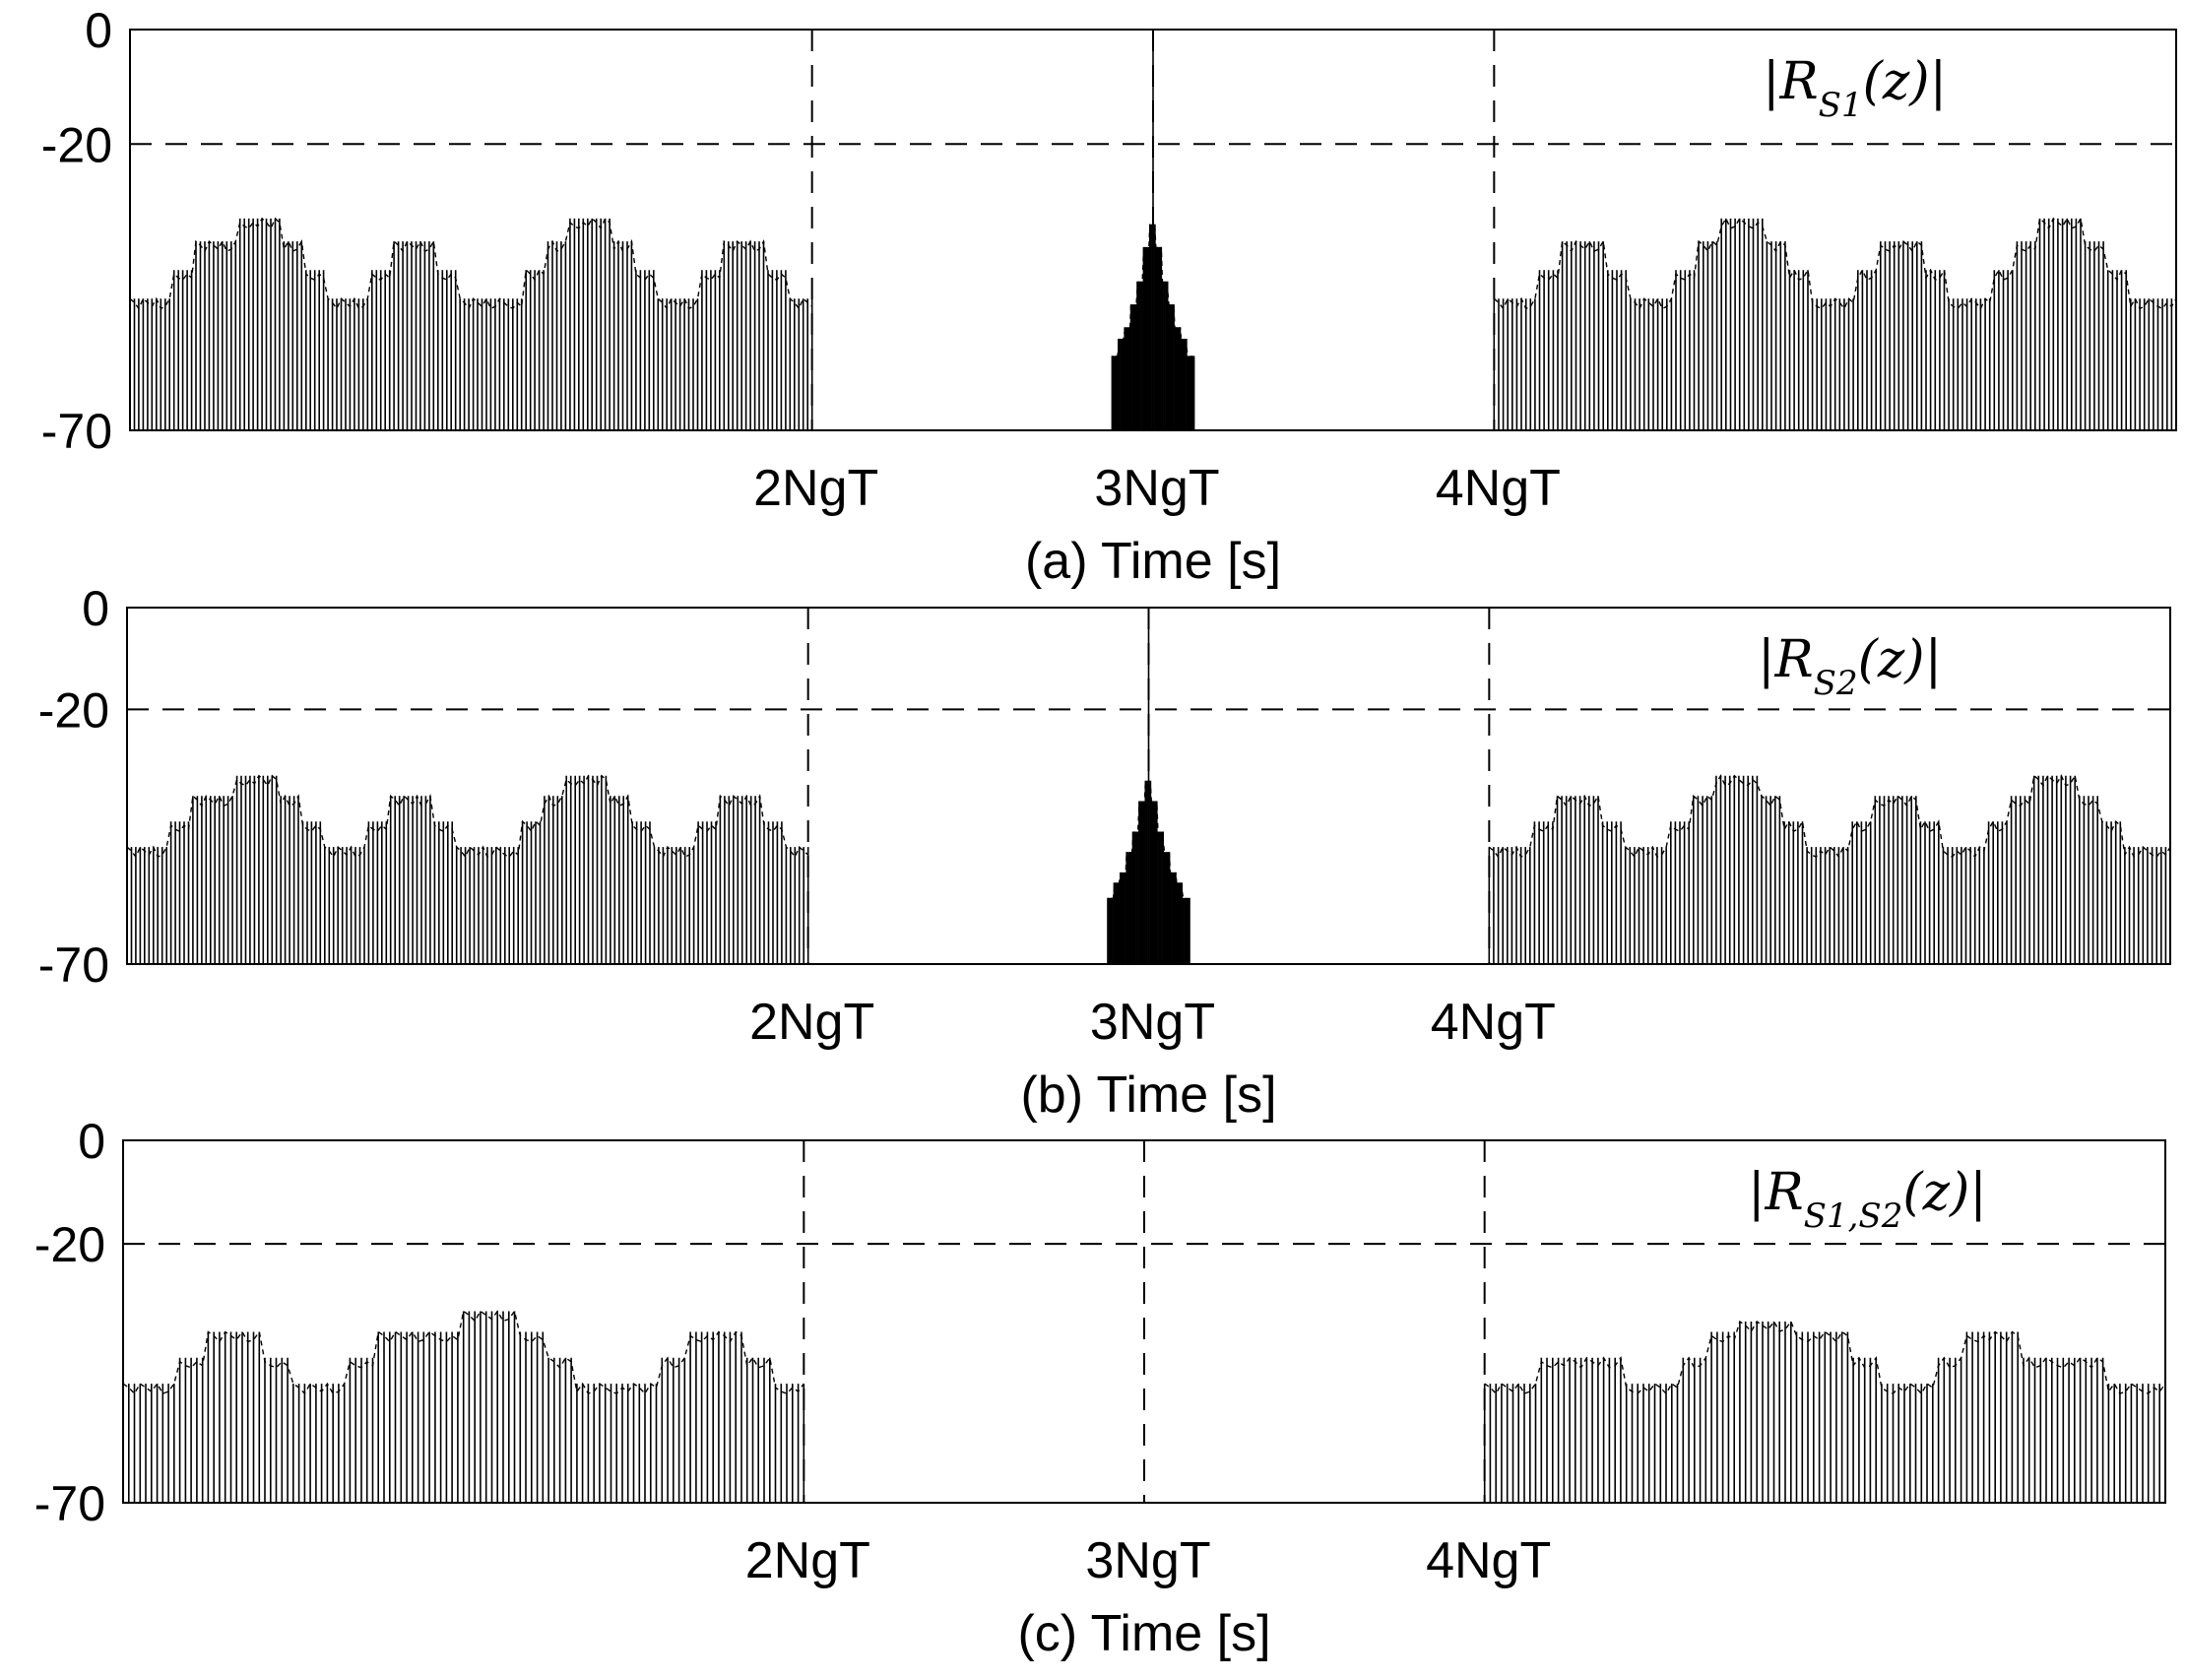 The height and width of the screenshot is (1680, 2186). I want to click on panel-label-sub-c: S1,S2, so click(1853, 1216).